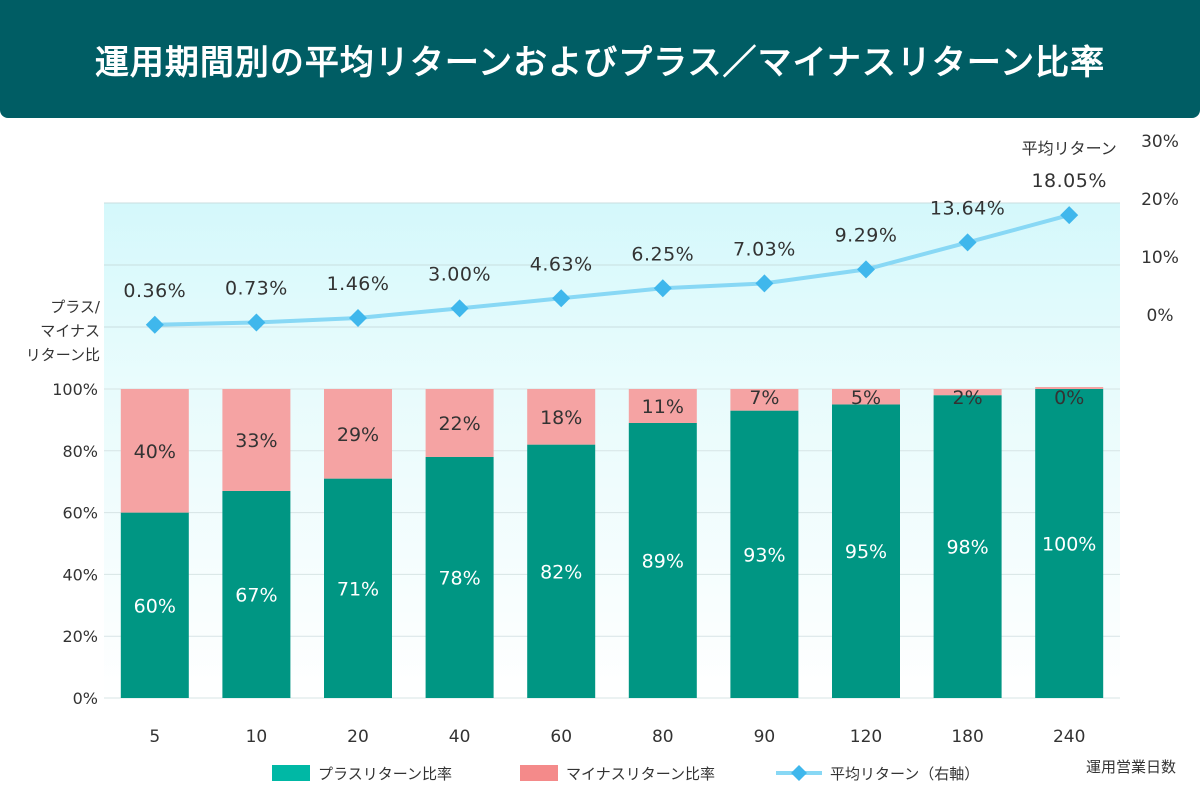 The height and width of the screenshot is (801, 1200). I want to click on plus-bar-label: 100%, so click(1069, 545).